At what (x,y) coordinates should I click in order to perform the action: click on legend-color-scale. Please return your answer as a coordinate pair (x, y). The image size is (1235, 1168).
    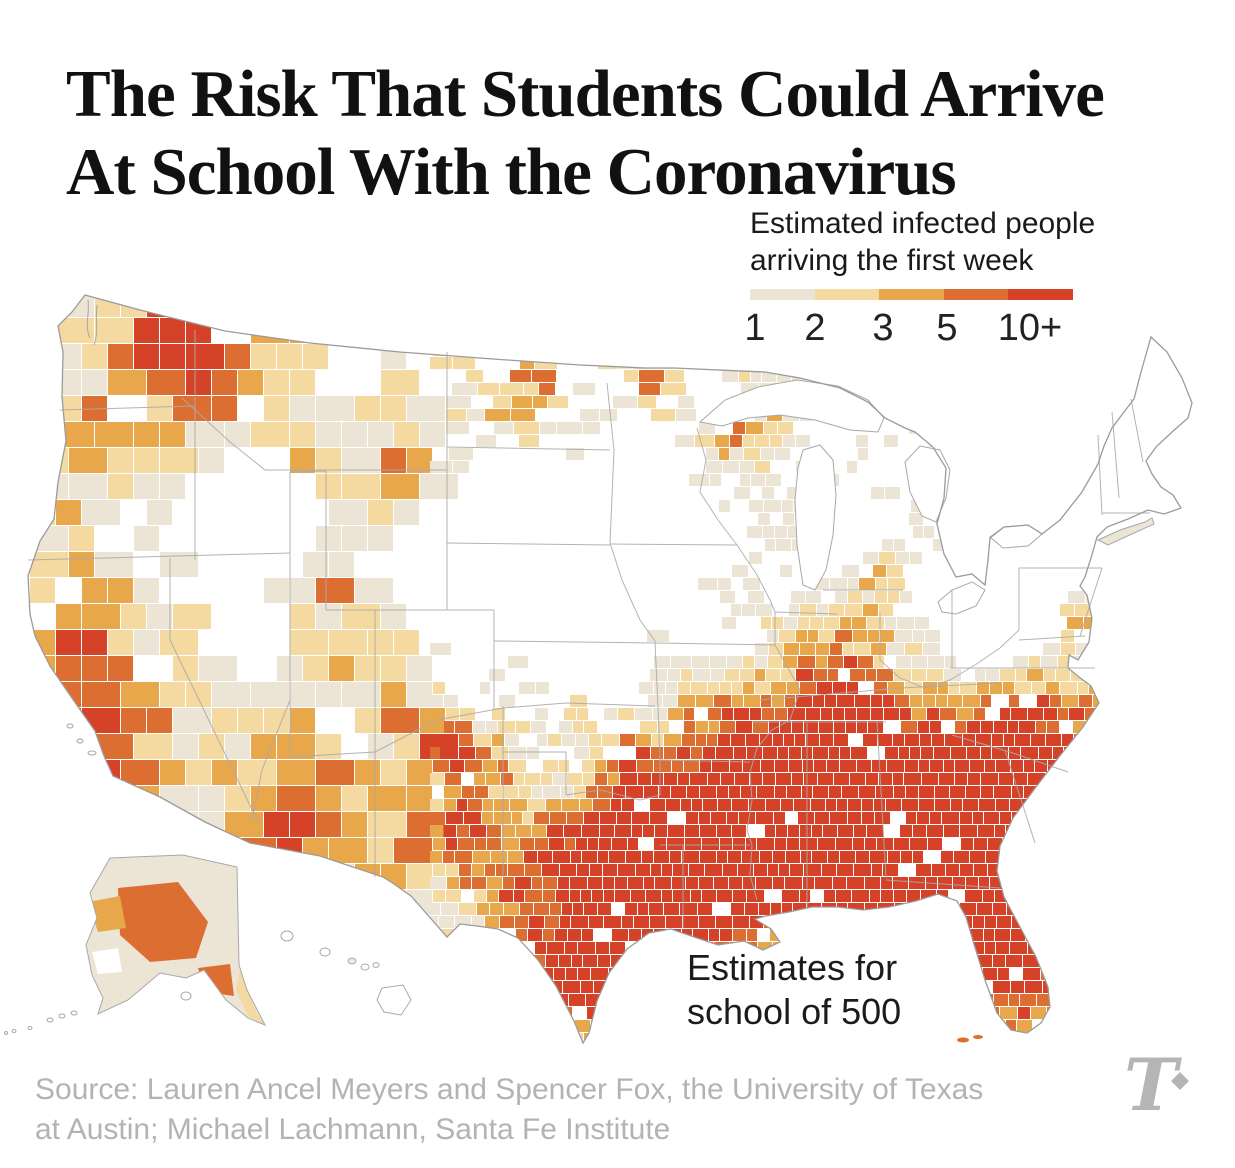
    Looking at the image, I should click on (911, 294).